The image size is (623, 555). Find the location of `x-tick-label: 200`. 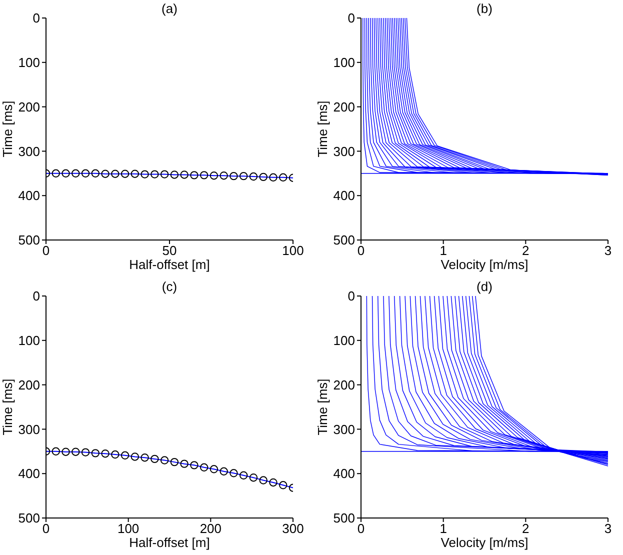

x-tick-label: 200 is located at coordinates (211, 528).